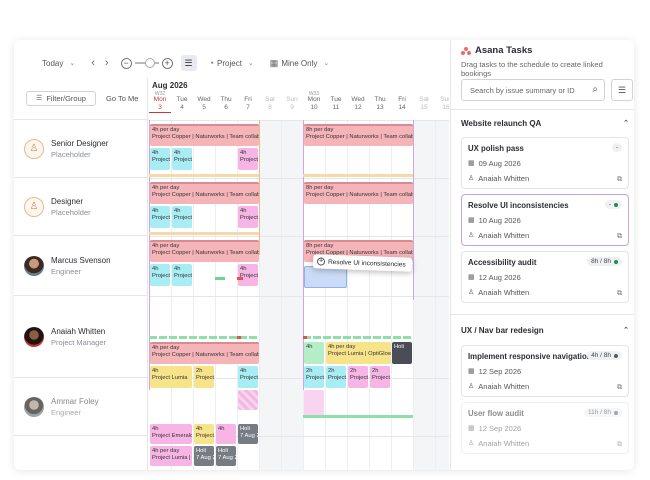  Describe the element at coordinates (504, 386) in the screenshot. I see `task-assignee: Anaiah Whitten` at that location.